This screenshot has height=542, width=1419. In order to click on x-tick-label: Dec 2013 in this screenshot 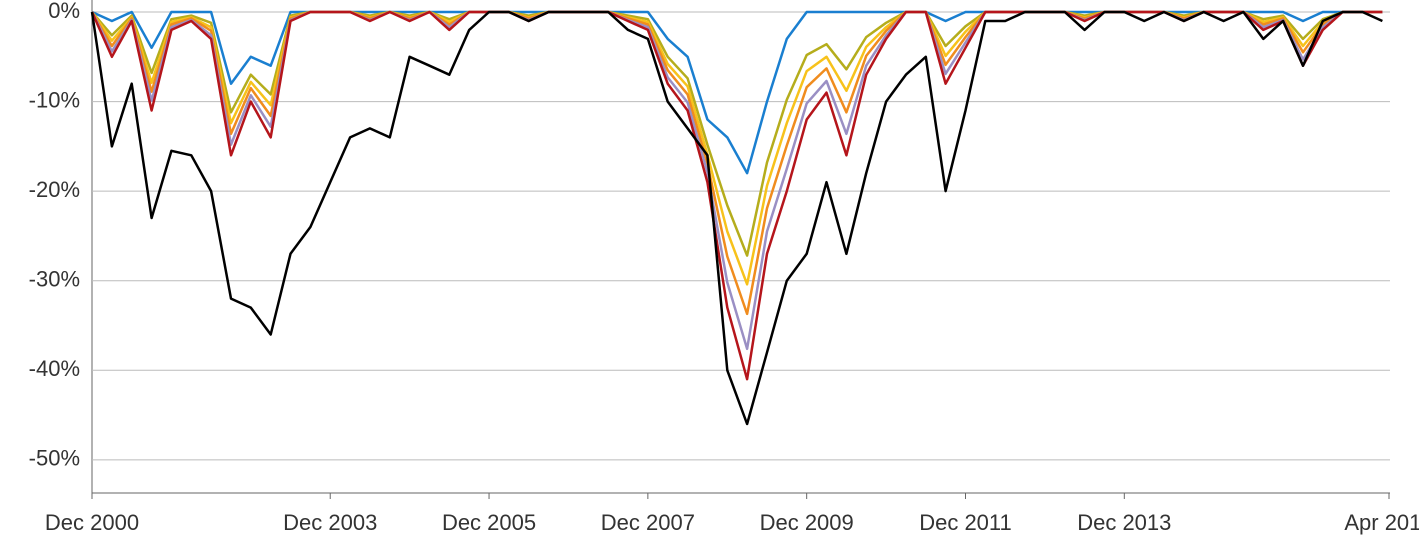, I will do `click(1124, 522)`.